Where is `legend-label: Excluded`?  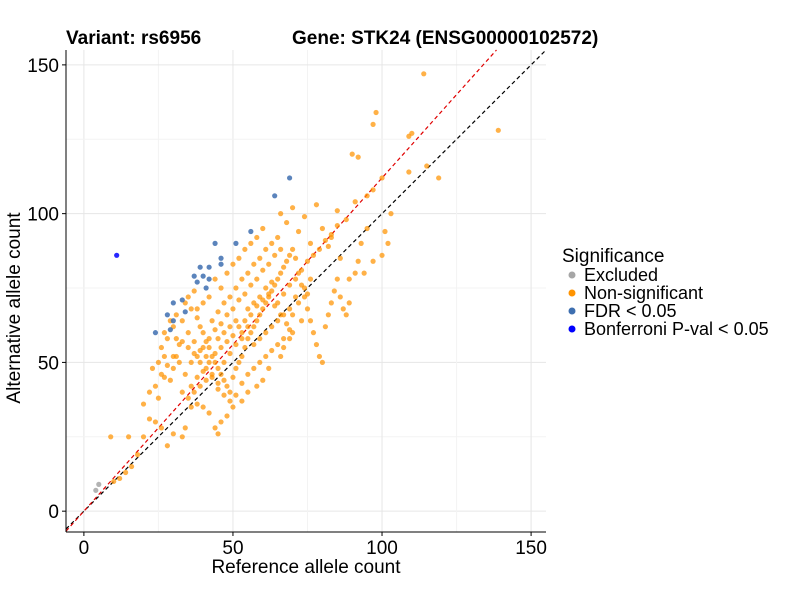
legend-label: Excluded is located at coordinates (621, 275).